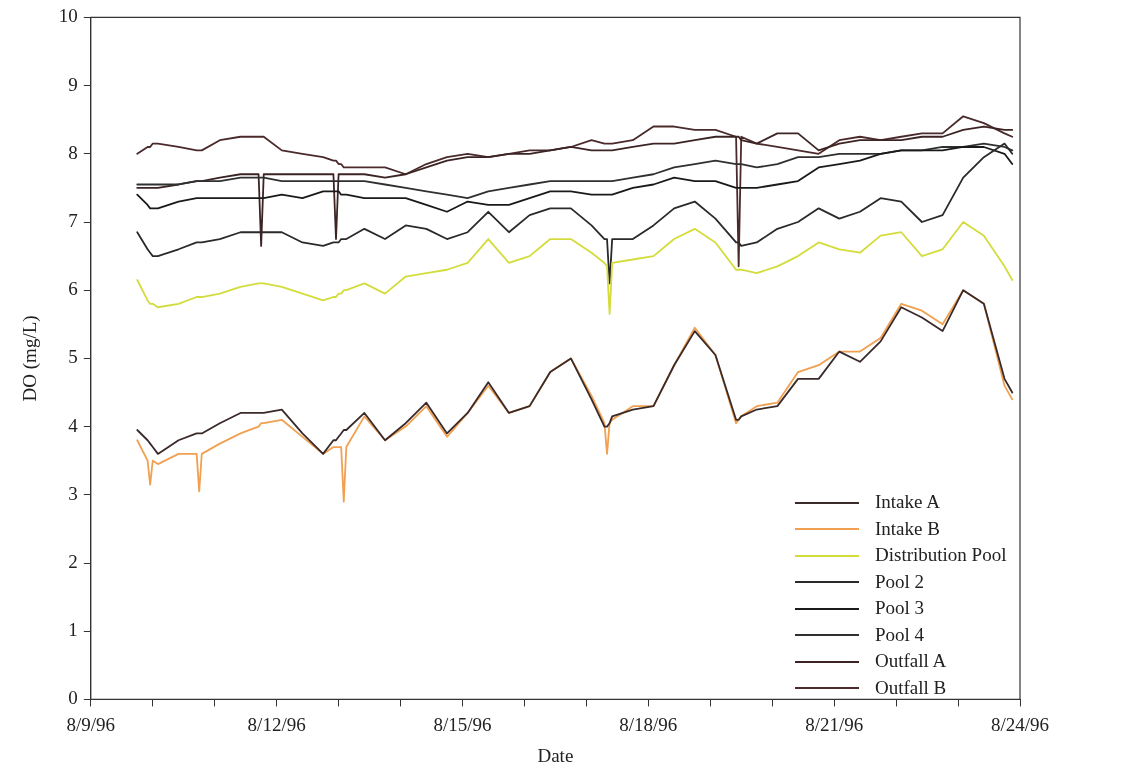 The image size is (1140, 774). Describe the element at coordinates (73, 84) in the screenshot. I see `y-tick-label: 9` at that location.